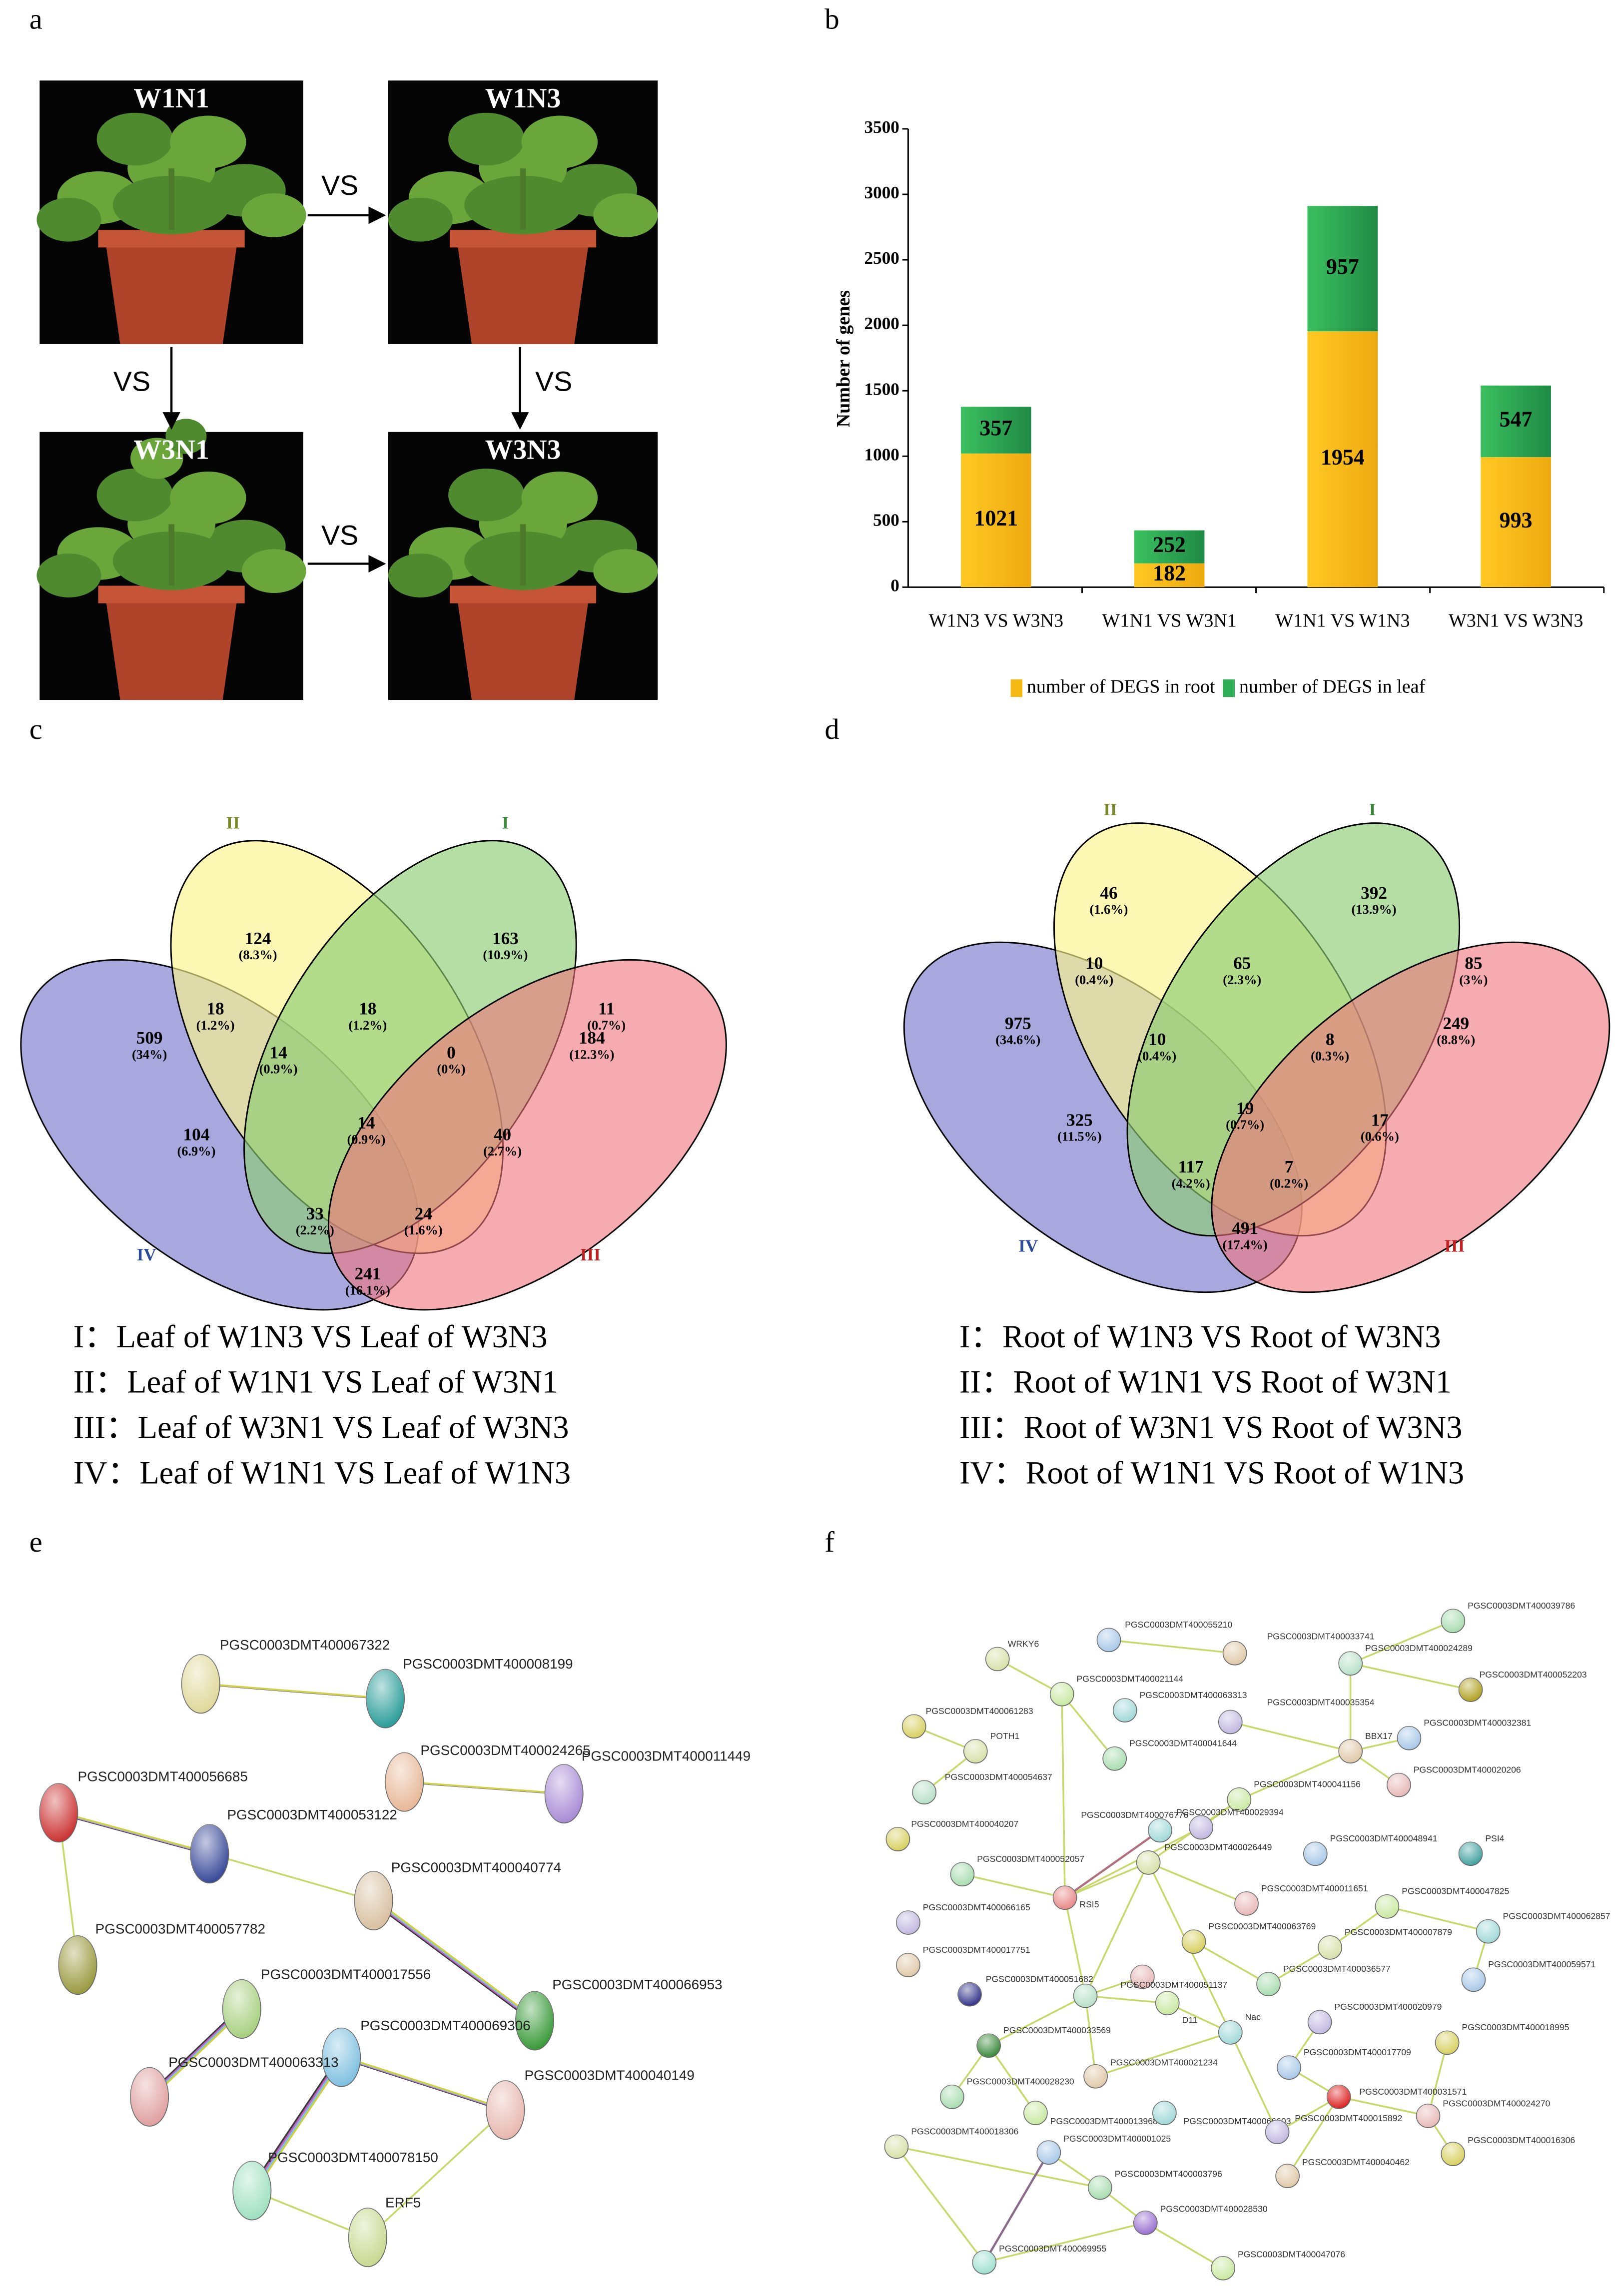  I want to click on region-percent: (0.6%), so click(1380, 1136).